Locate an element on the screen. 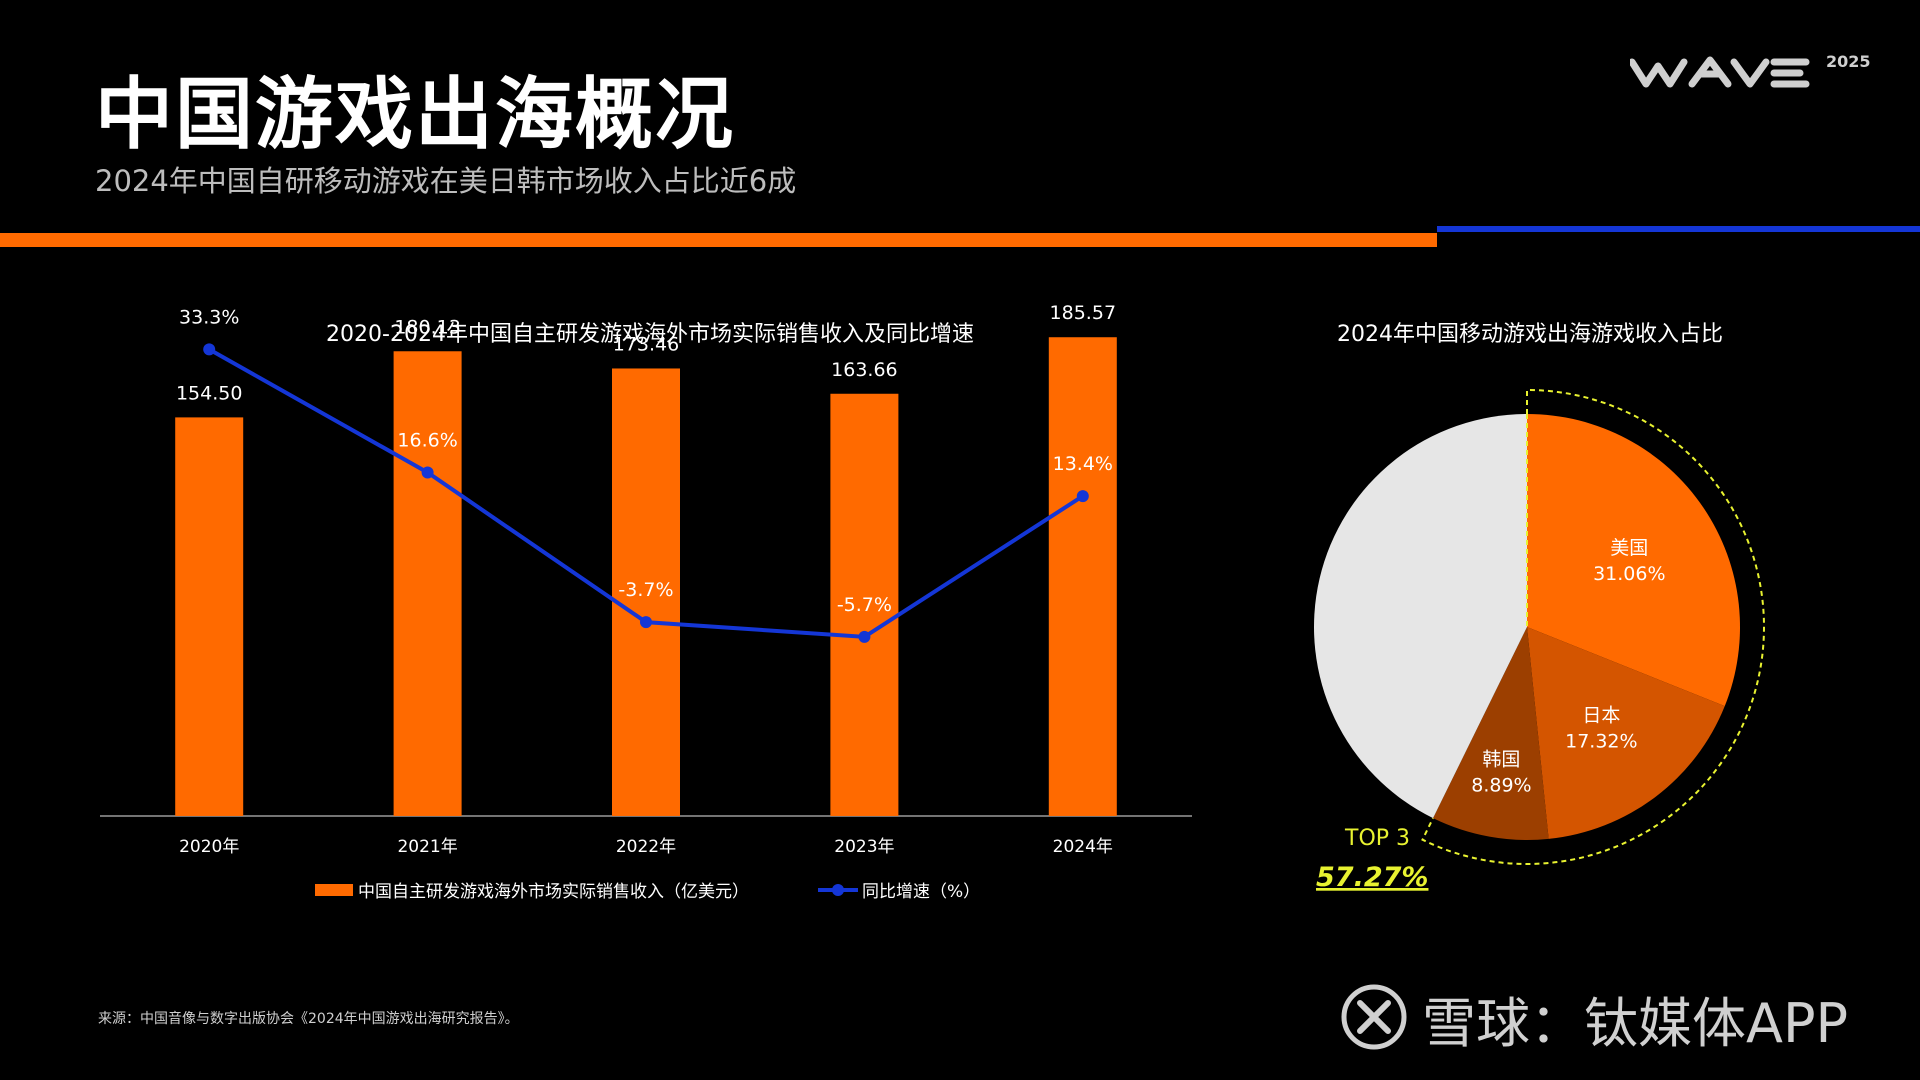 The image size is (1920, 1080). wave-logo-icon is located at coordinates (1720, 72).